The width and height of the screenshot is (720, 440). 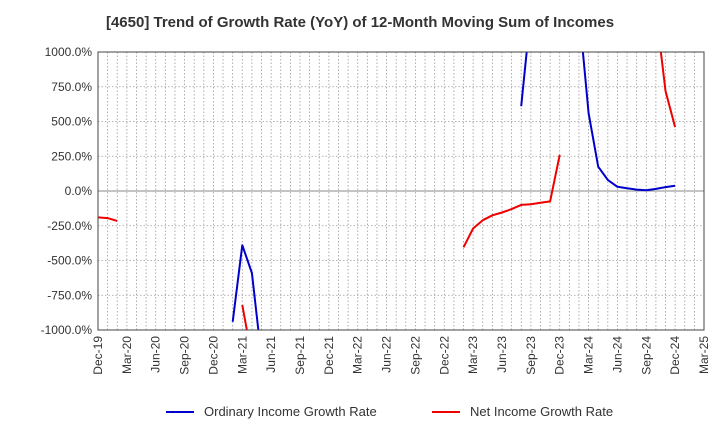 What do you see at coordinates (646, 355) in the screenshot?
I see `x-tick-label: Sep-24` at bounding box center [646, 355].